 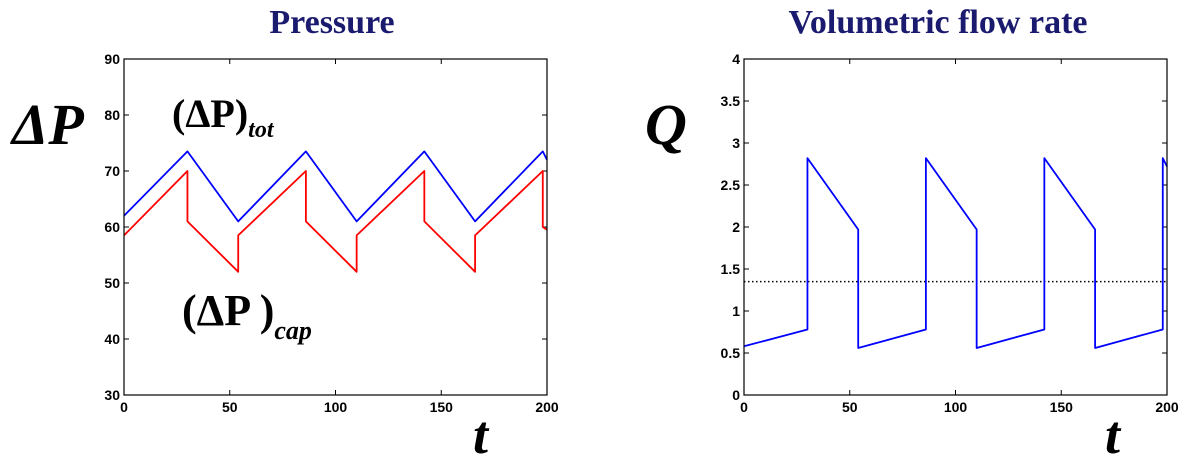 I want to click on pressure-xlabel: t, so click(x=481, y=432).